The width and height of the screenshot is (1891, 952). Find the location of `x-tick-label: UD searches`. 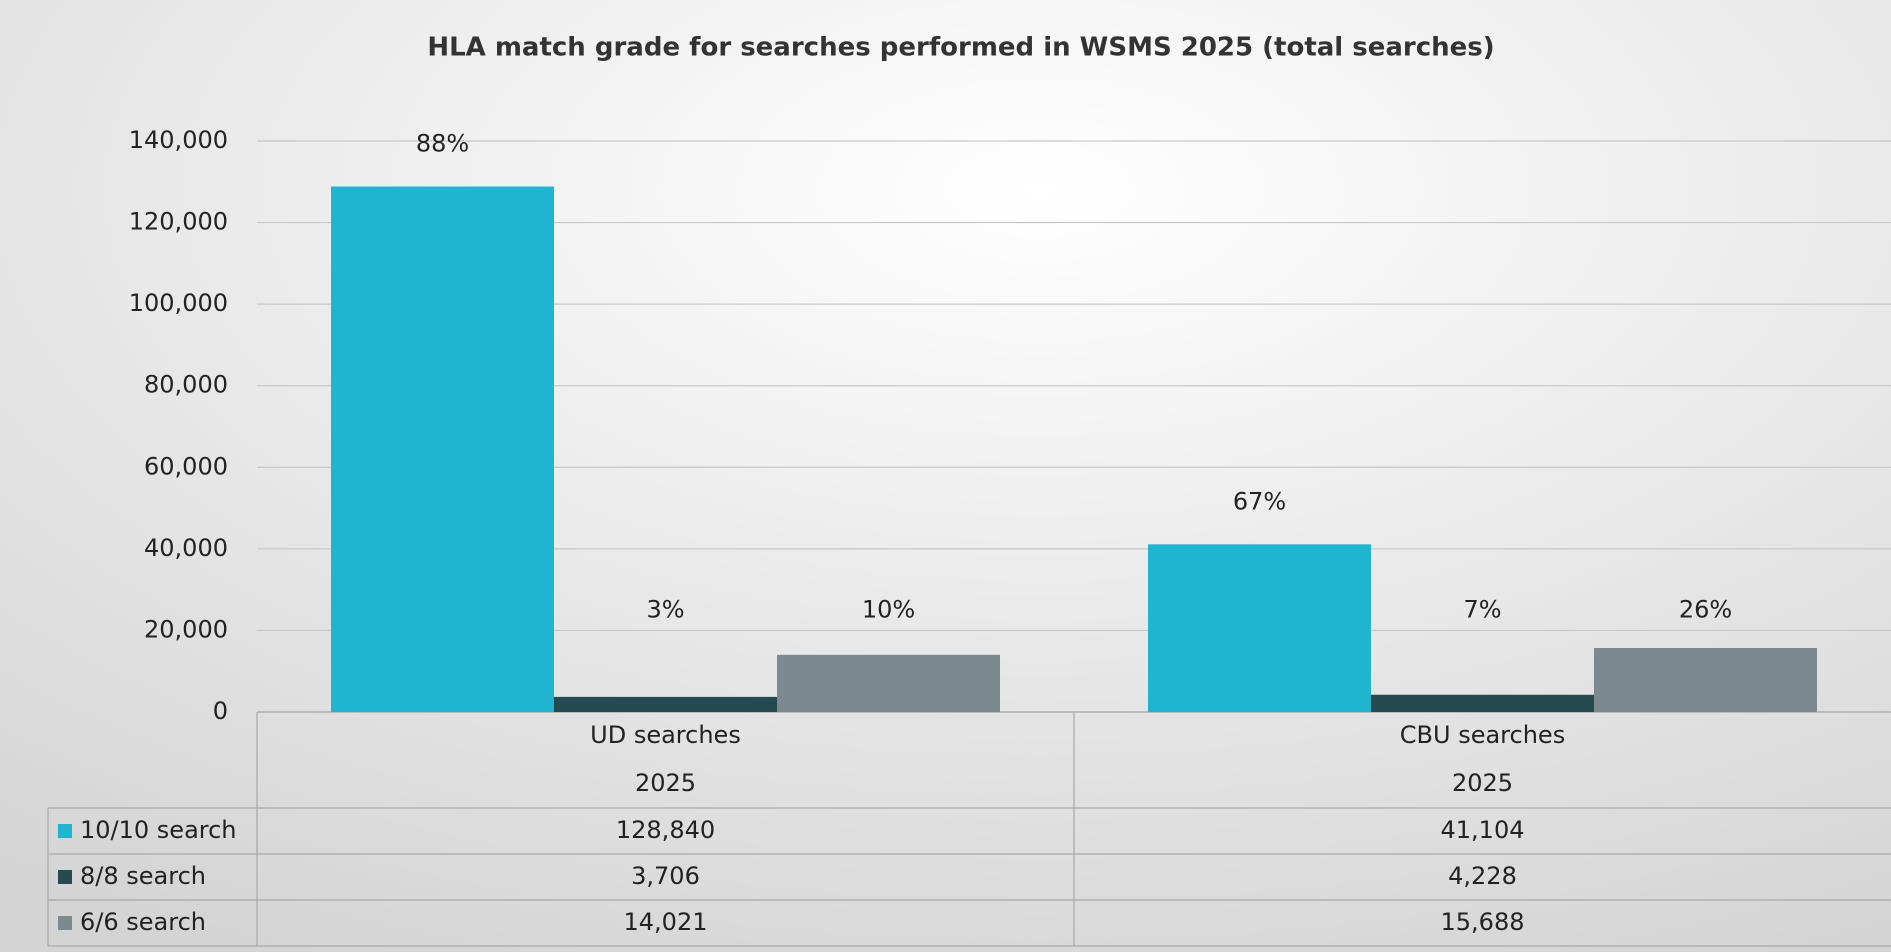

x-tick-label: UD searches is located at coordinates (665, 735).